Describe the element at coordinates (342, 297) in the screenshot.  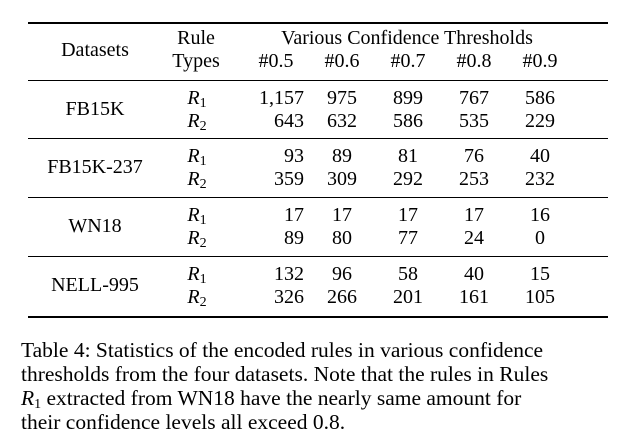
I see `table-cell: 266` at that location.